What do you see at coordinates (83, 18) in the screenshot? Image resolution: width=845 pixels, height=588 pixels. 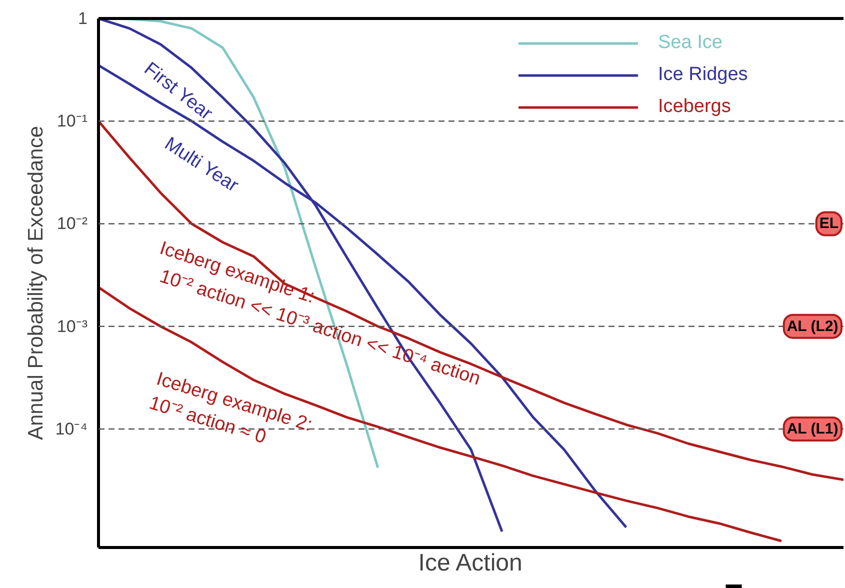 I see `y-tick-label: 1` at bounding box center [83, 18].